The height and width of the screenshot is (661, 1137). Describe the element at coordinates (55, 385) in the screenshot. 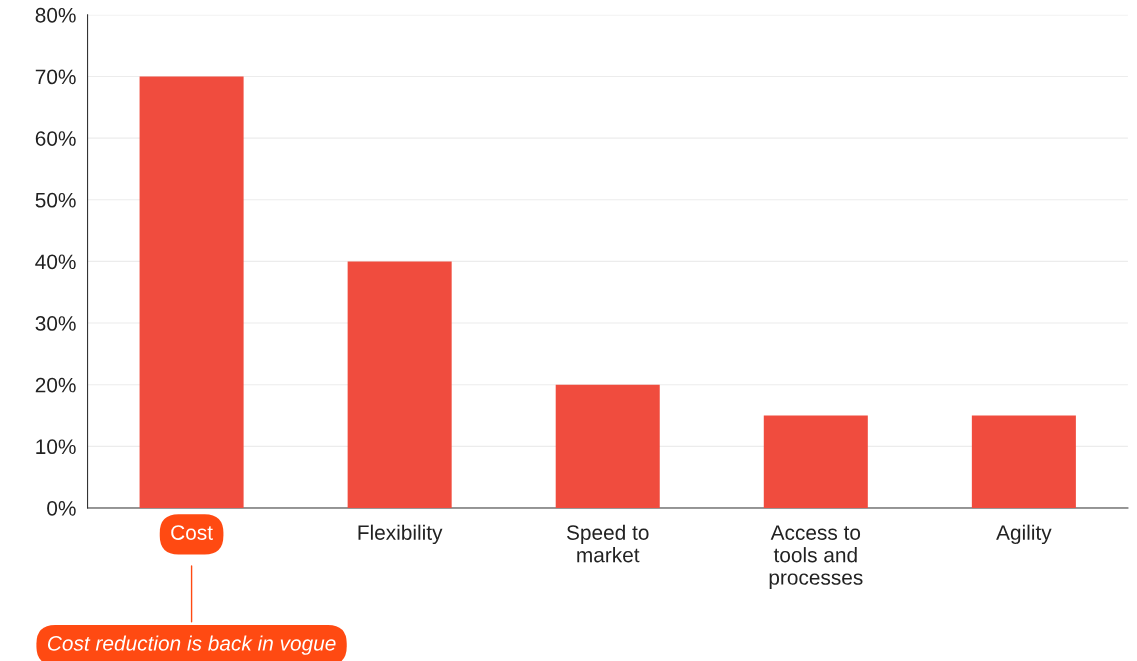

I see `y-tick-label: 20%` at that location.